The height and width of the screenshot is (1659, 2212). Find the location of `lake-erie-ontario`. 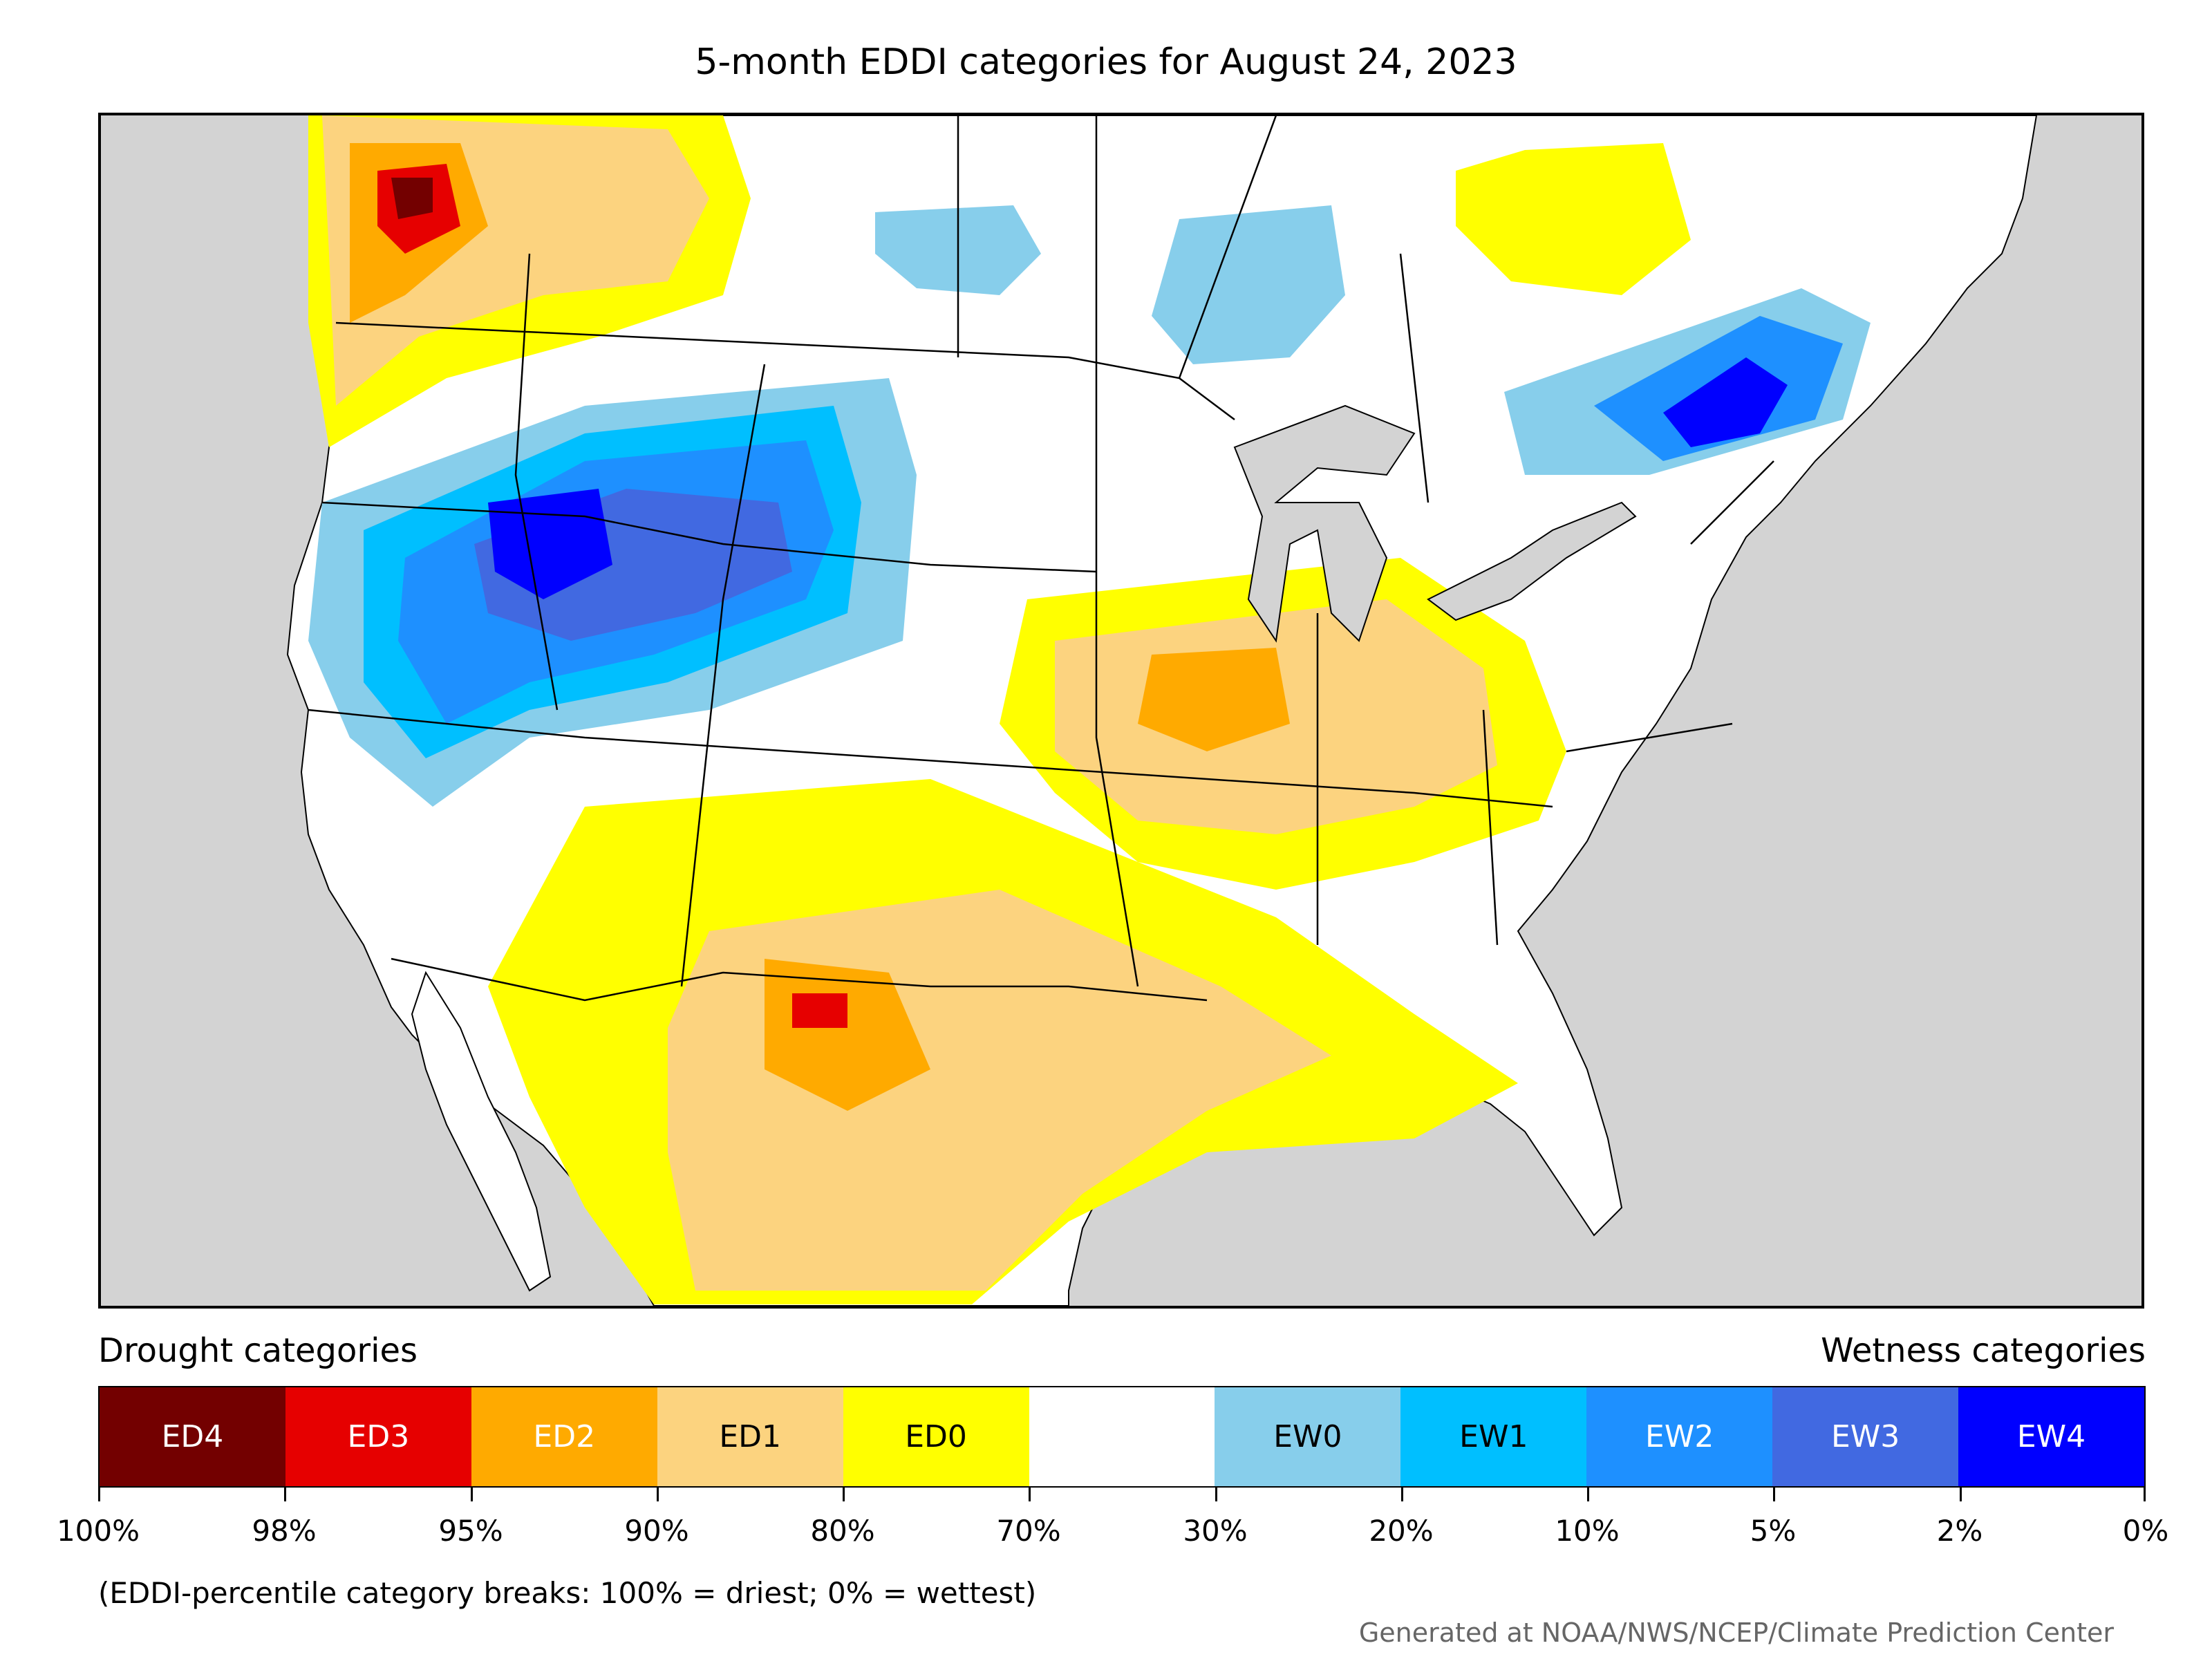

lake-erie-ontario is located at coordinates (1532, 561).